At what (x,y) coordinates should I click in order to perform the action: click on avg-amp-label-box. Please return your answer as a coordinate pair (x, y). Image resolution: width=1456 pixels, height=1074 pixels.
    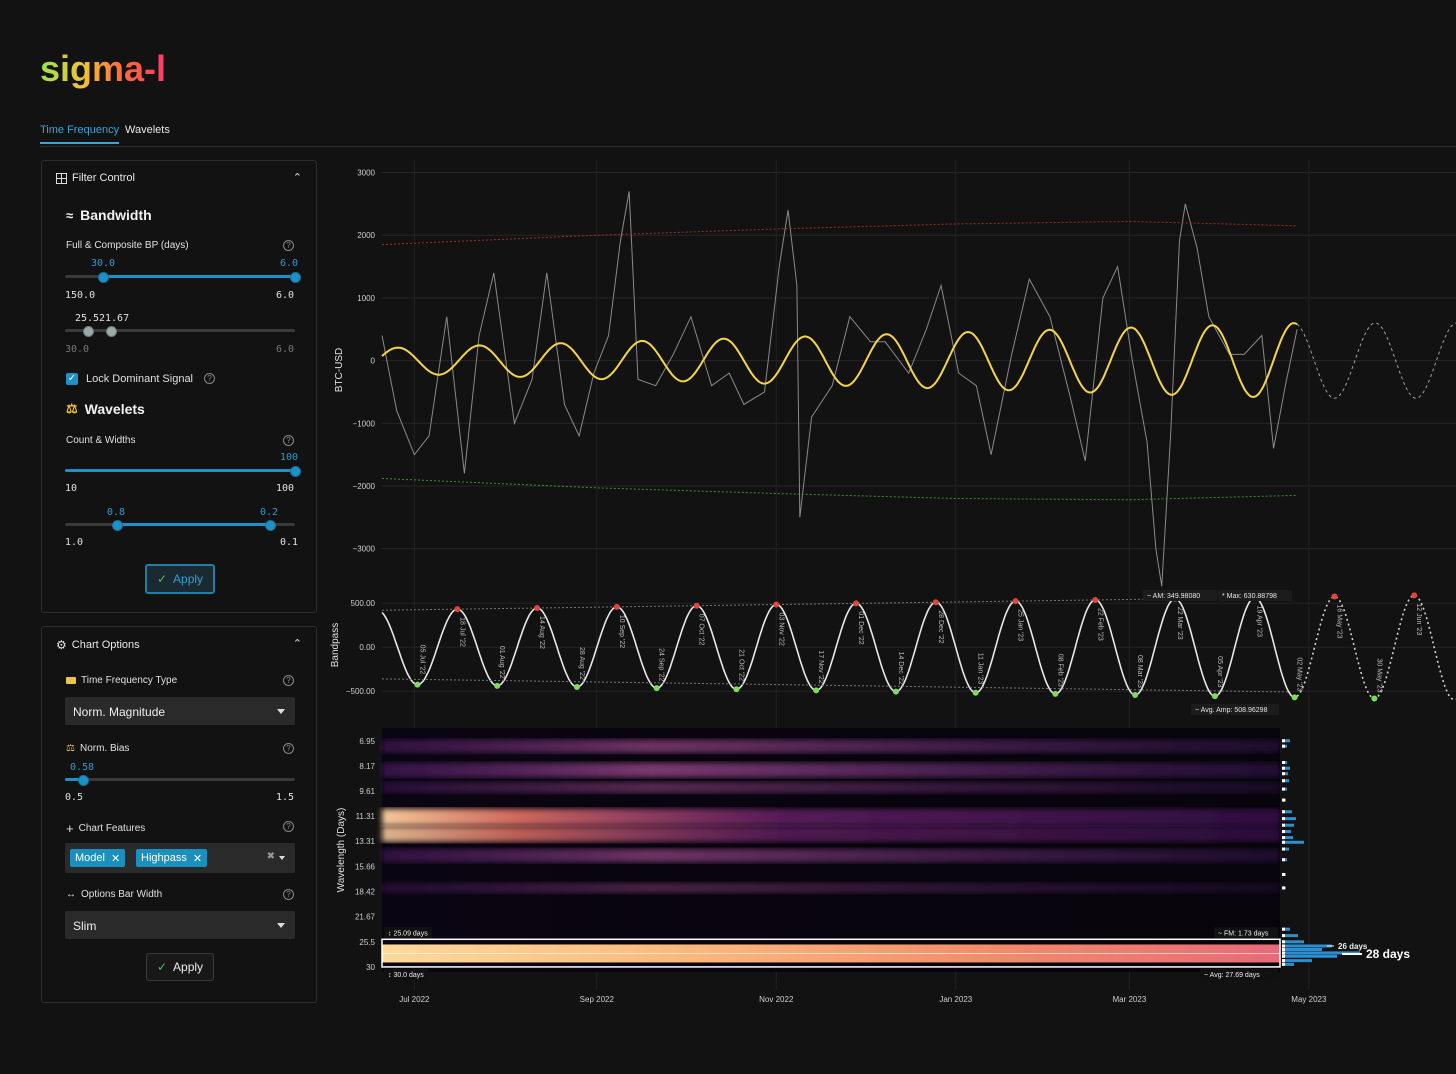
    Looking at the image, I should click on (1235, 709).